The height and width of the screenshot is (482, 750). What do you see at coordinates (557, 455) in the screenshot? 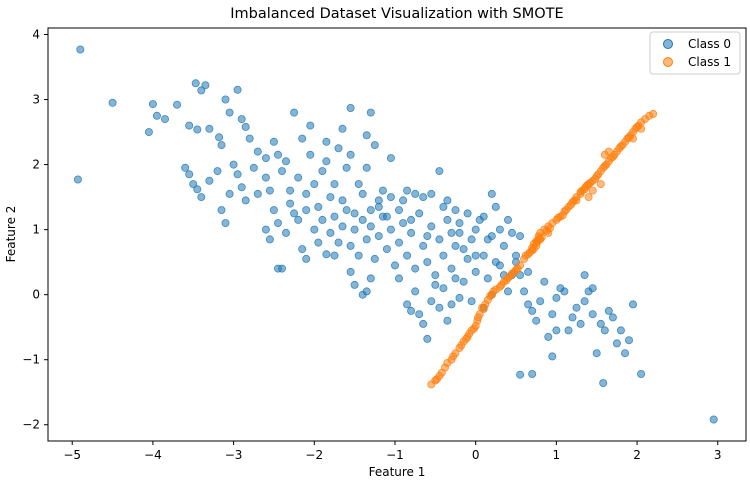
I see `x-tick-label: 1` at bounding box center [557, 455].